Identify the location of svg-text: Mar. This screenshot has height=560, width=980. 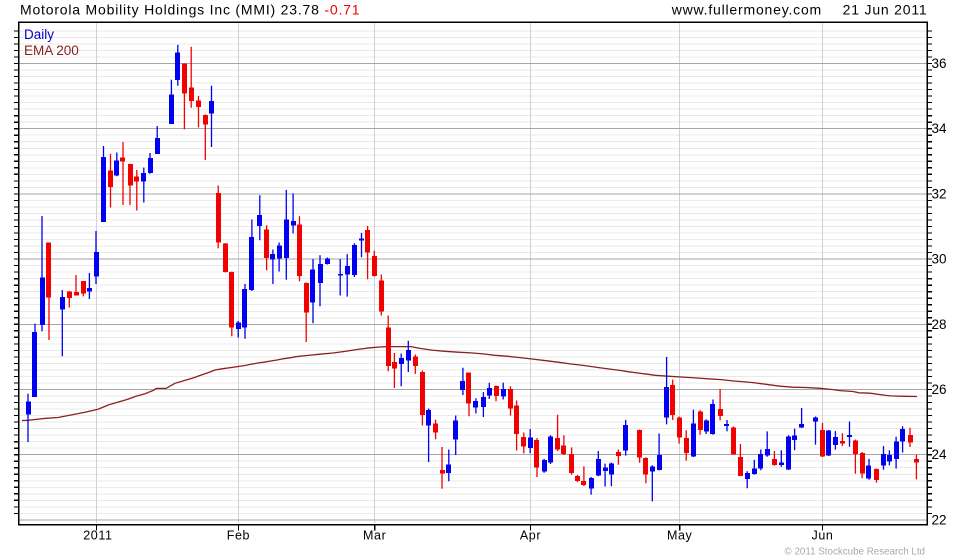
(374, 536).